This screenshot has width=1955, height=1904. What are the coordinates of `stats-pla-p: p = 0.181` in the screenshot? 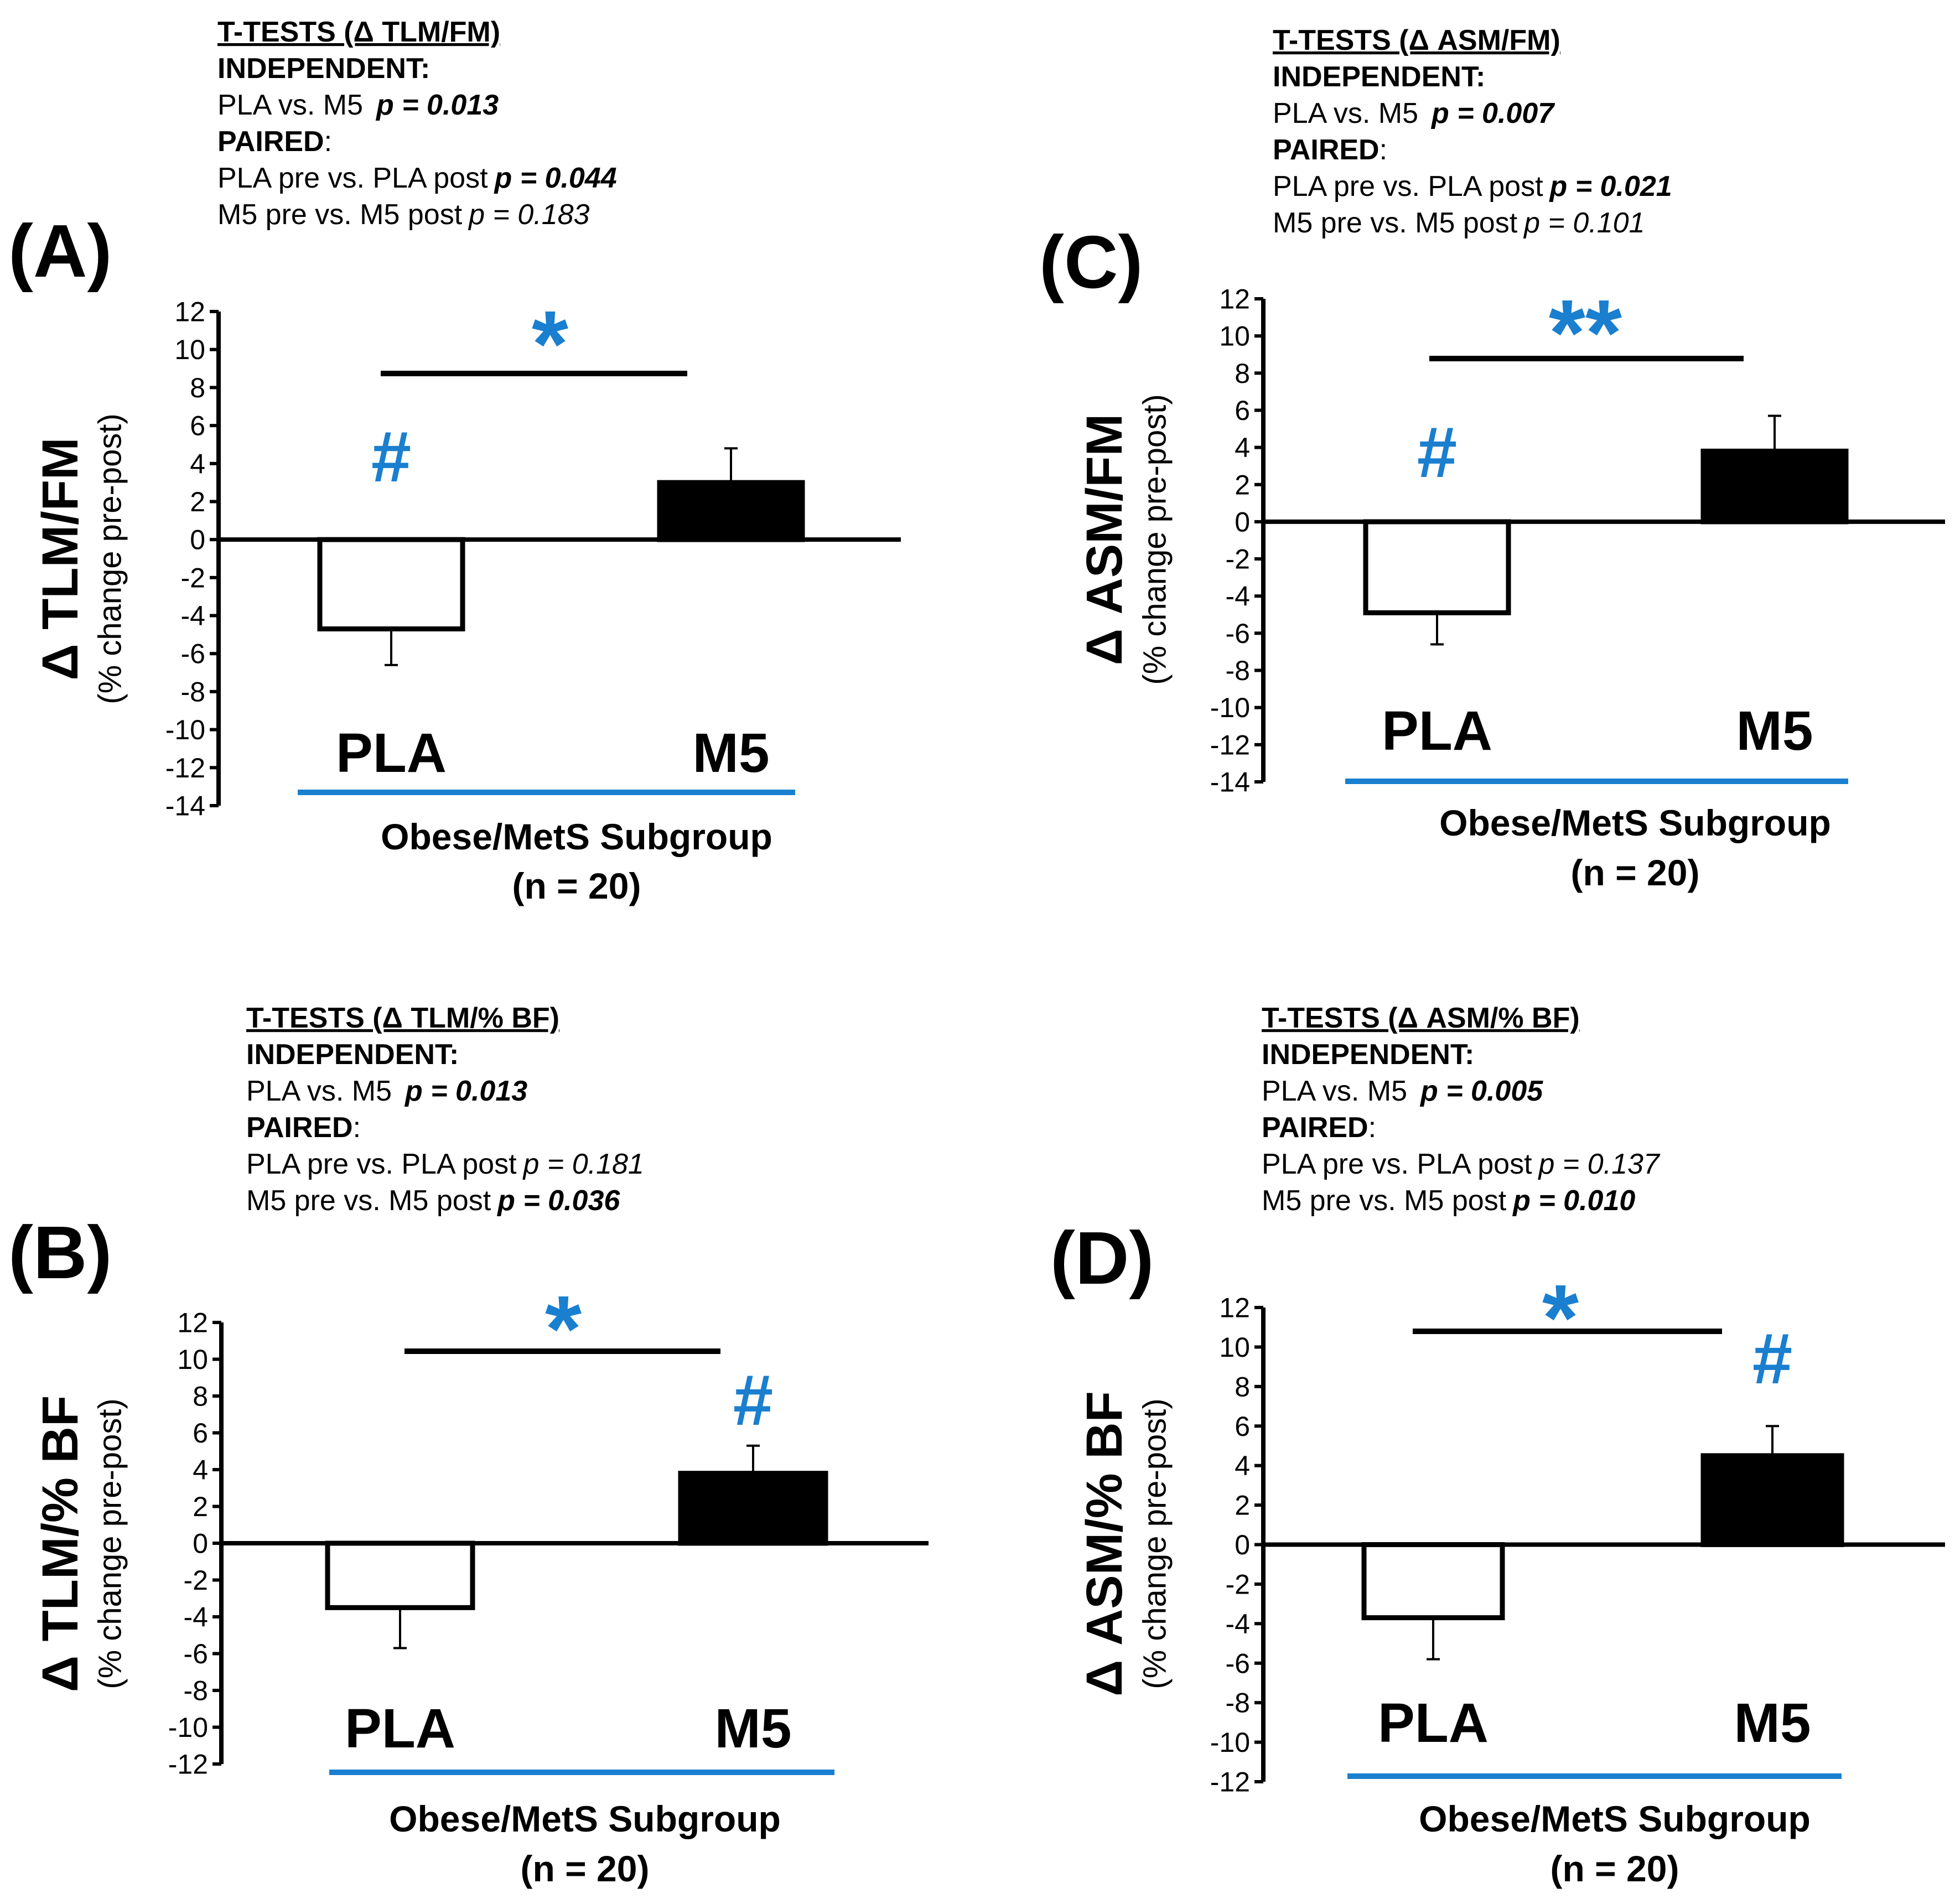 It's located at (583, 1164).